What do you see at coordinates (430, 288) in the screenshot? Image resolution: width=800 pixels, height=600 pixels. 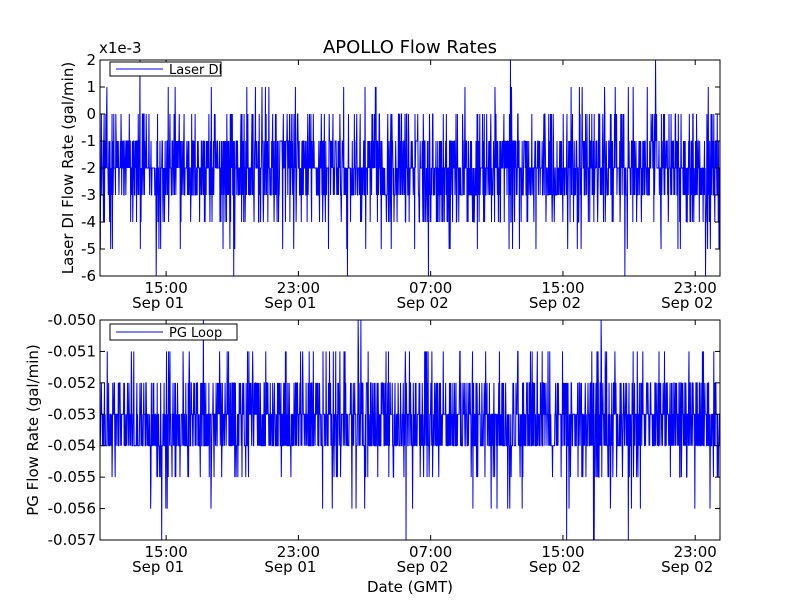 I see `laser-xtick-time: 07:00` at bounding box center [430, 288].